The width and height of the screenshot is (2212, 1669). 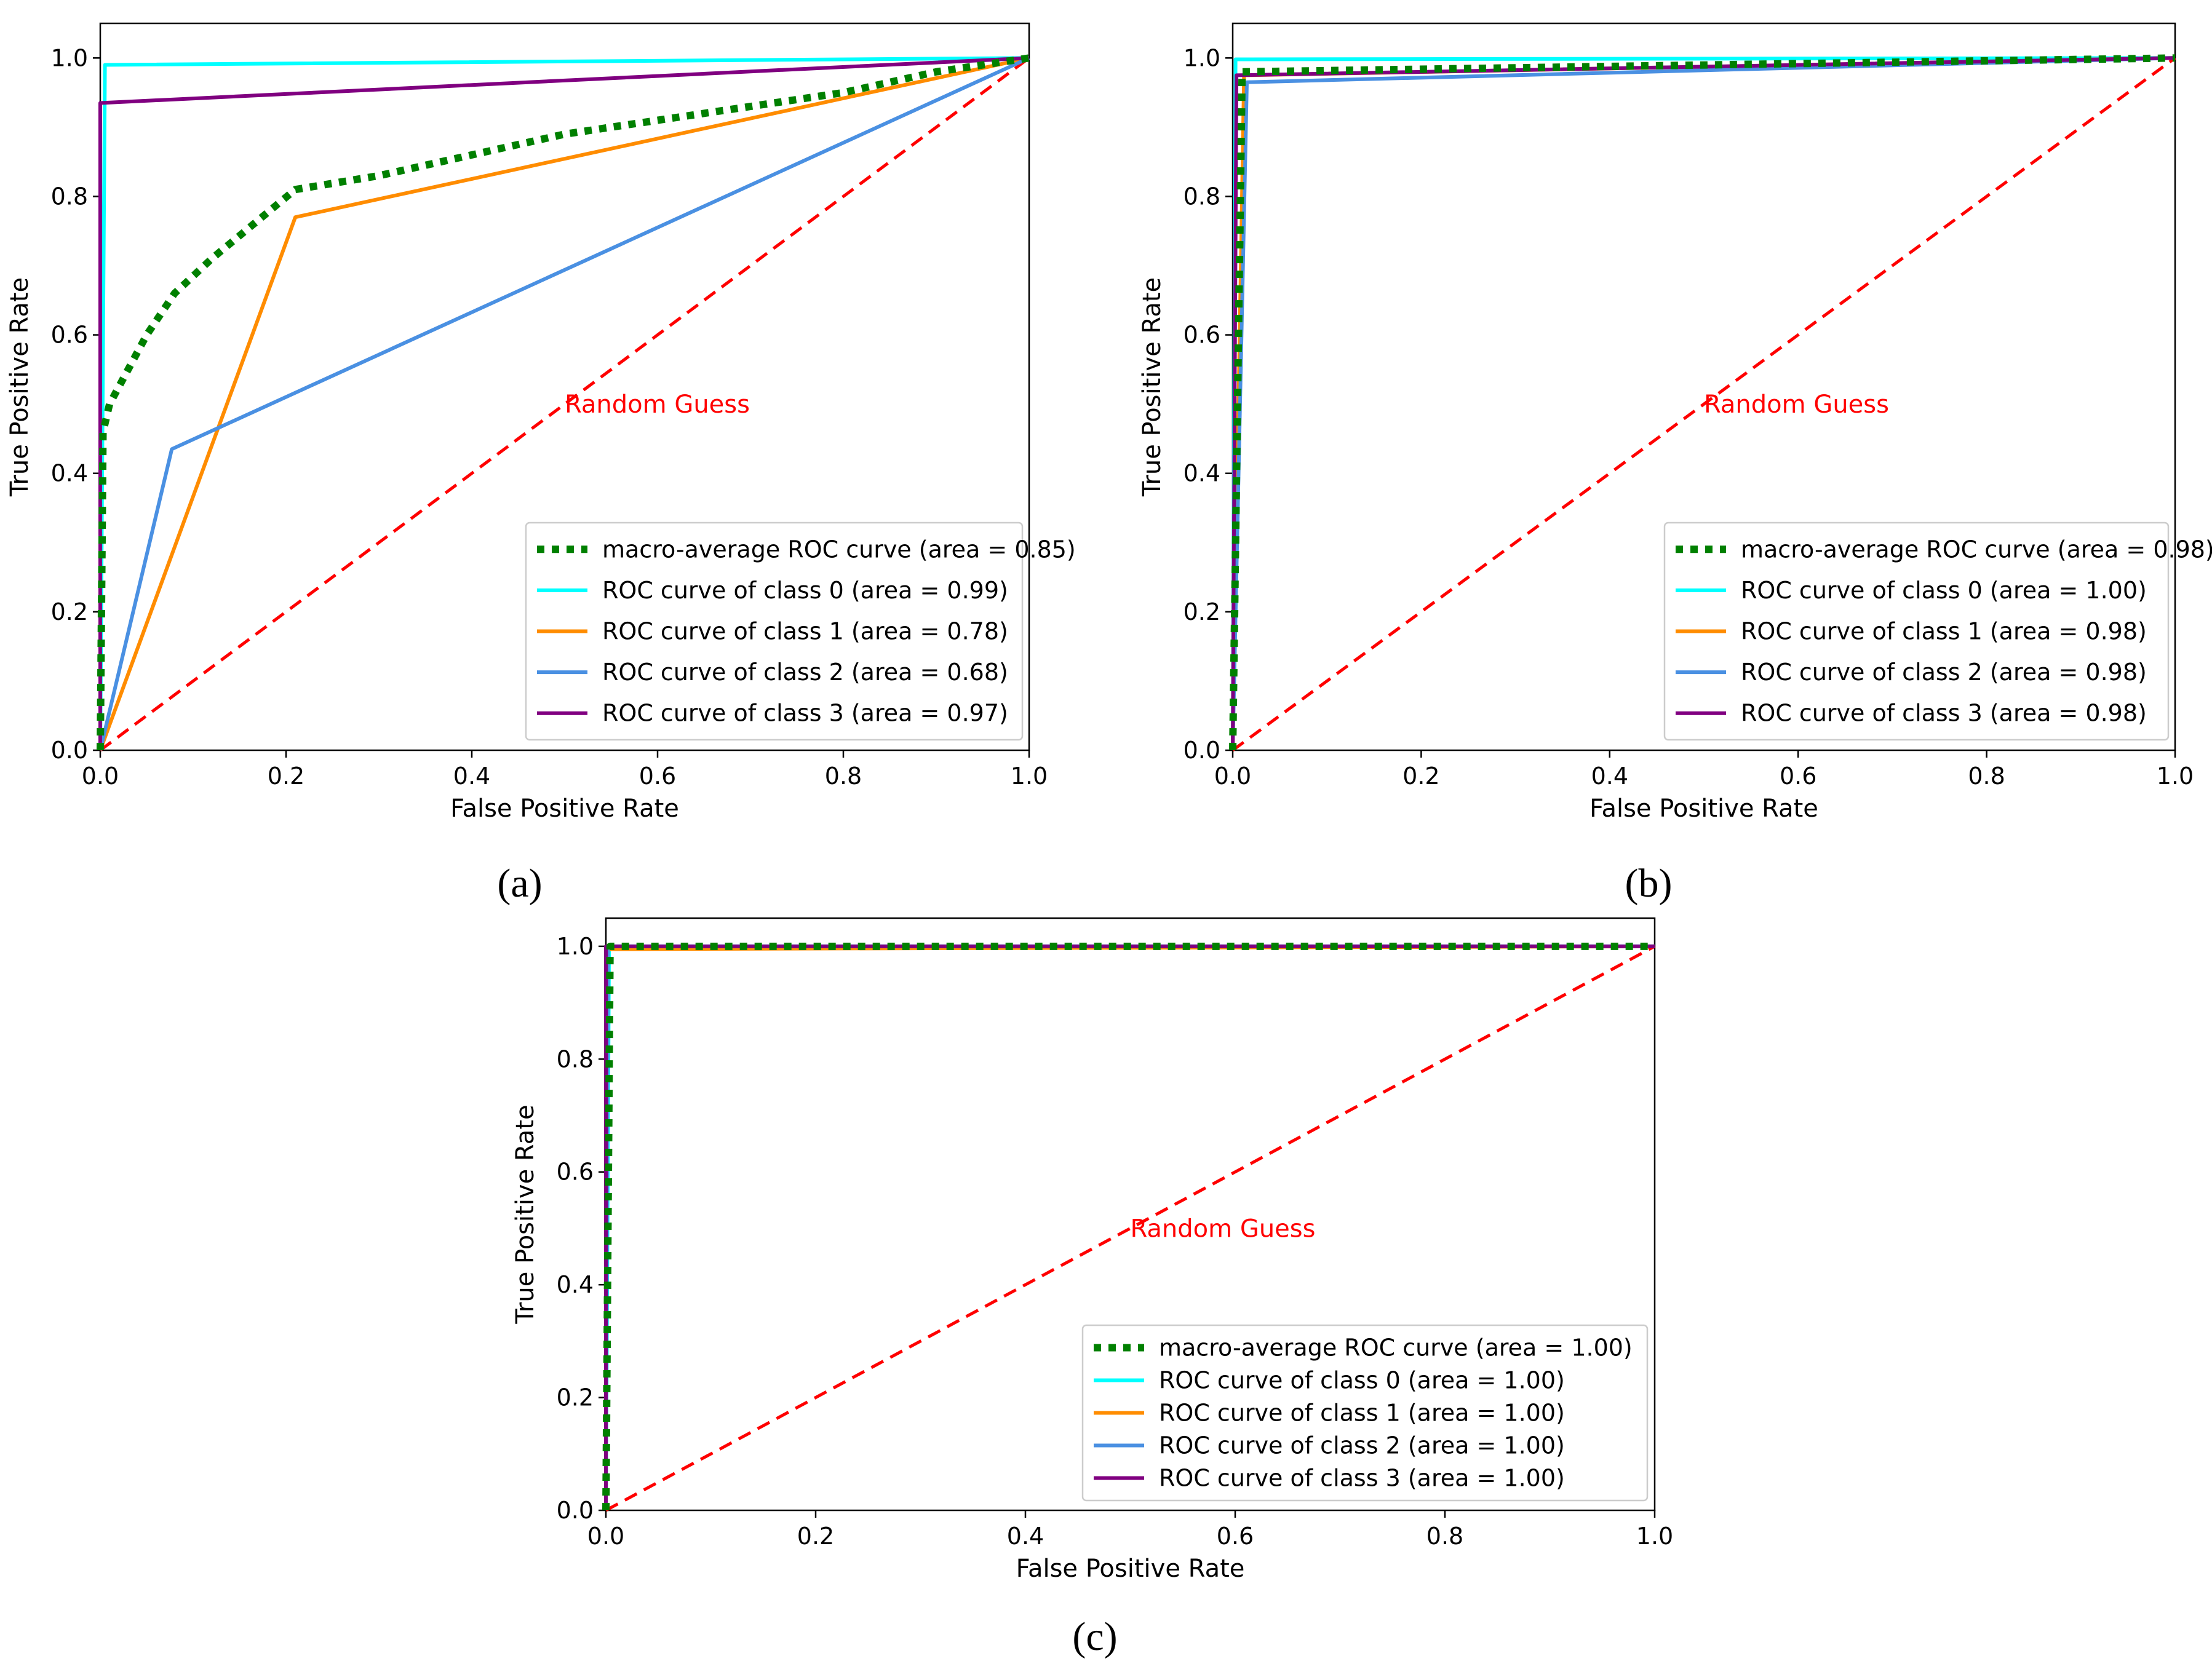 What do you see at coordinates (839, 549) in the screenshot?
I see `legend-entry-label: macro-average ROC curve (area = 0.85)` at bounding box center [839, 549].